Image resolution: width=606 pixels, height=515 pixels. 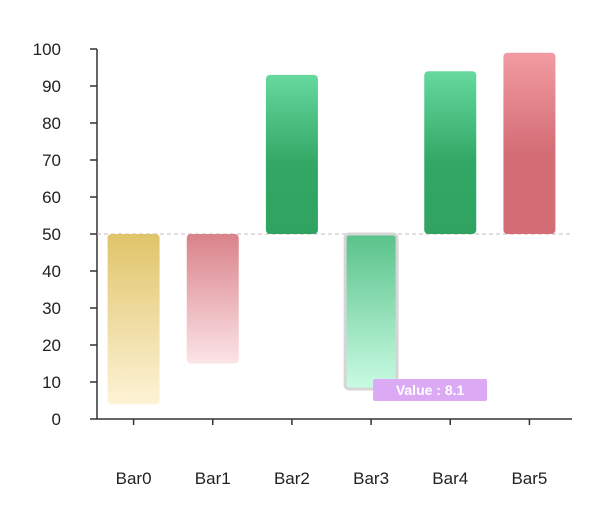 I want to click on y-tick-label: 80, so click(x=51, y=123).